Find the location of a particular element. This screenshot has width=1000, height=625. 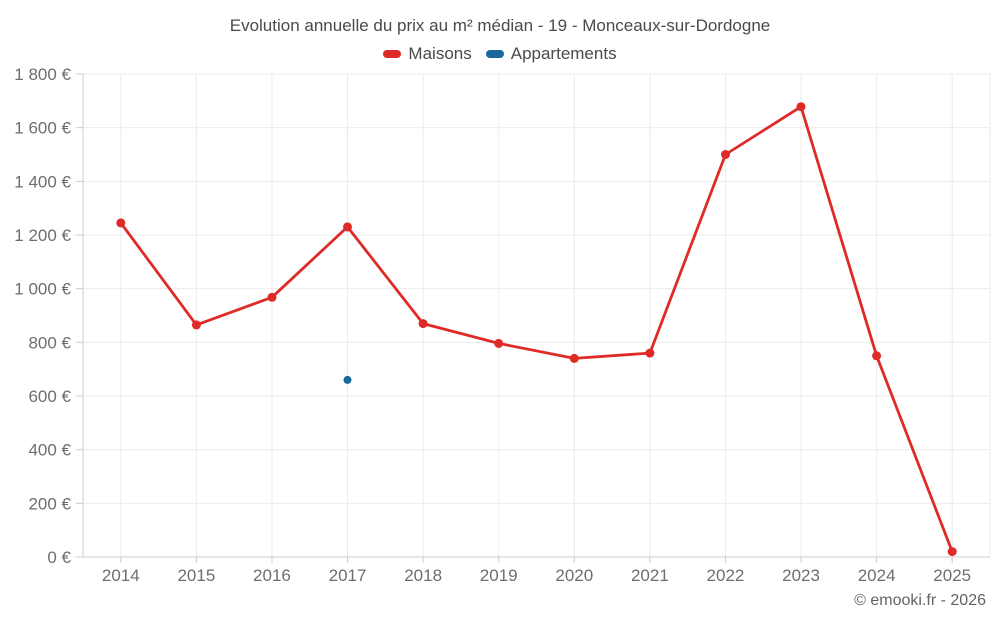

data-point-maisons-2022 is located at coordinates (725, 154).